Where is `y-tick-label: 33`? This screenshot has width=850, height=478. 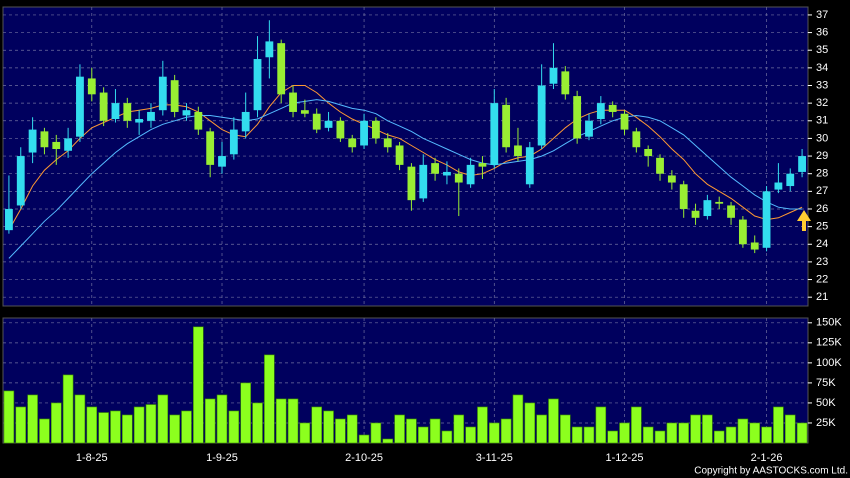
y-tick-label: 33 is located at coordinates (822, 85).